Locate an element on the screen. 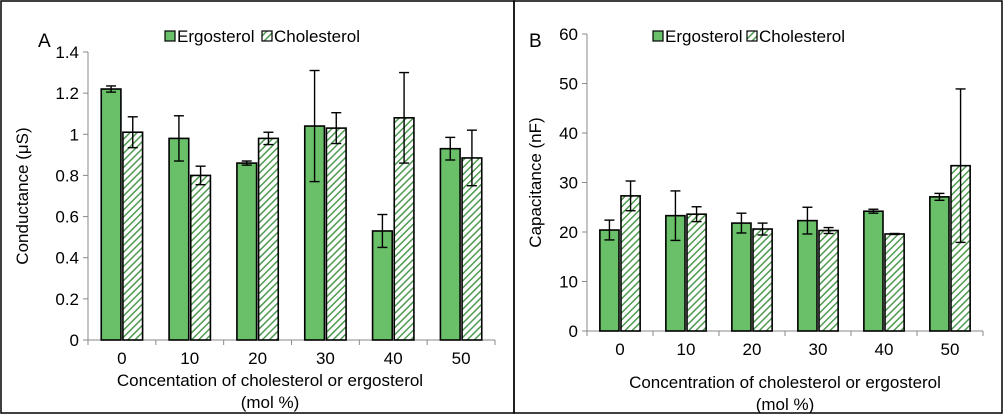 The width and height of the screenshot is (1003, 419). y-tick-label: 0.2 is located at coordinates (67, 299).